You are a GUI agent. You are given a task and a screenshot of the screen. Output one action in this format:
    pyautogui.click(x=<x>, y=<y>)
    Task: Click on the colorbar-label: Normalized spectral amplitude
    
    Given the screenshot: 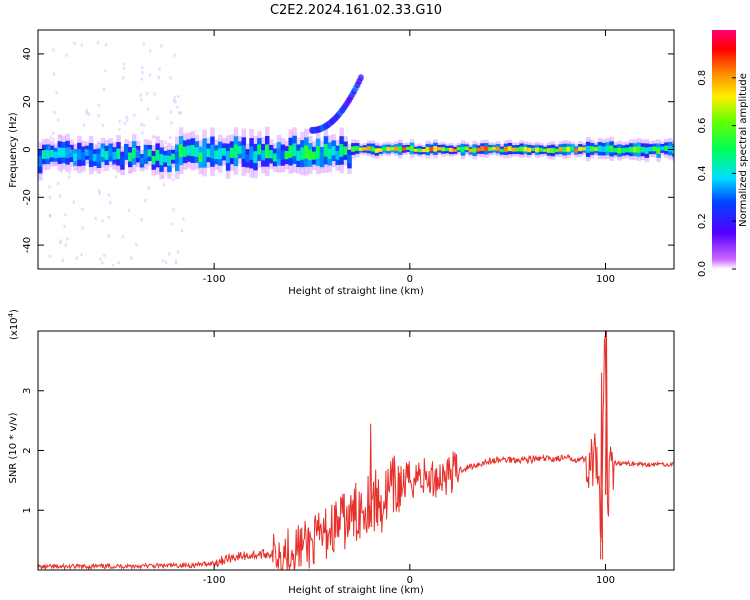 What is the action you would take?
    pyautogui.click(x=743, y=150)
    